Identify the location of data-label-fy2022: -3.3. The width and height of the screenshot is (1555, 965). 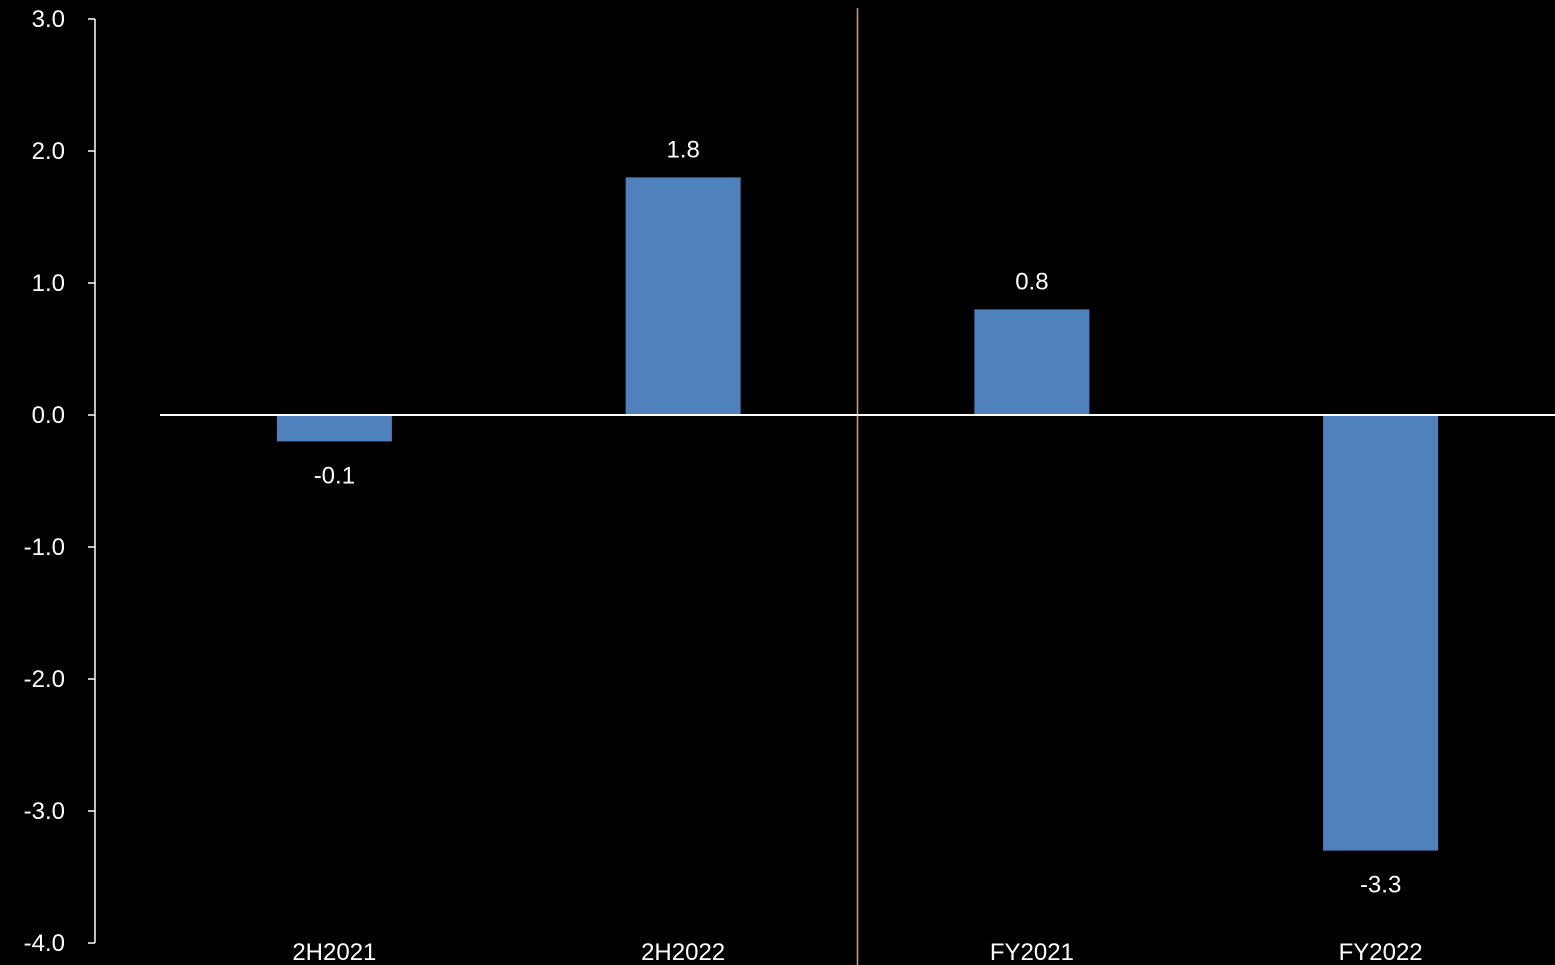
(1380, 885).